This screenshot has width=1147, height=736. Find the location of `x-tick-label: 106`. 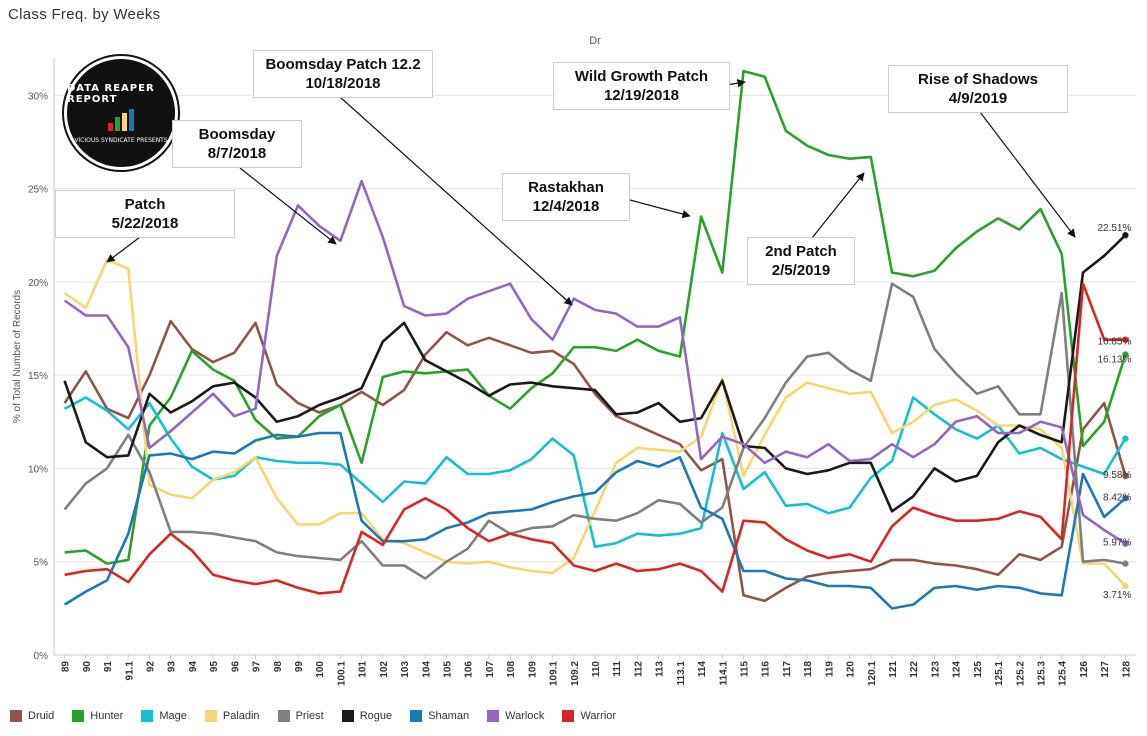

x-tick-label: 106 is located at coordinates (469, 669).